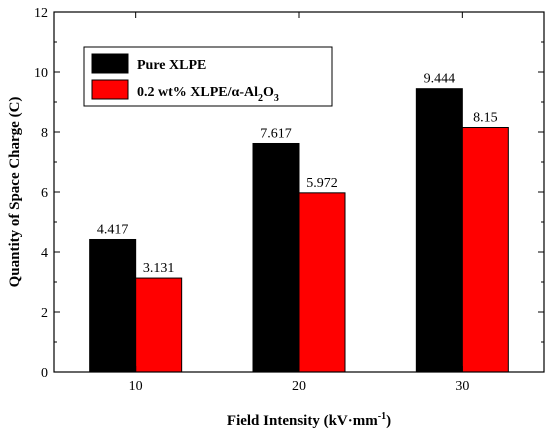 This screenshot has height=433, width=550. I want to click on y-tick-label: 6, so click(44, 193).